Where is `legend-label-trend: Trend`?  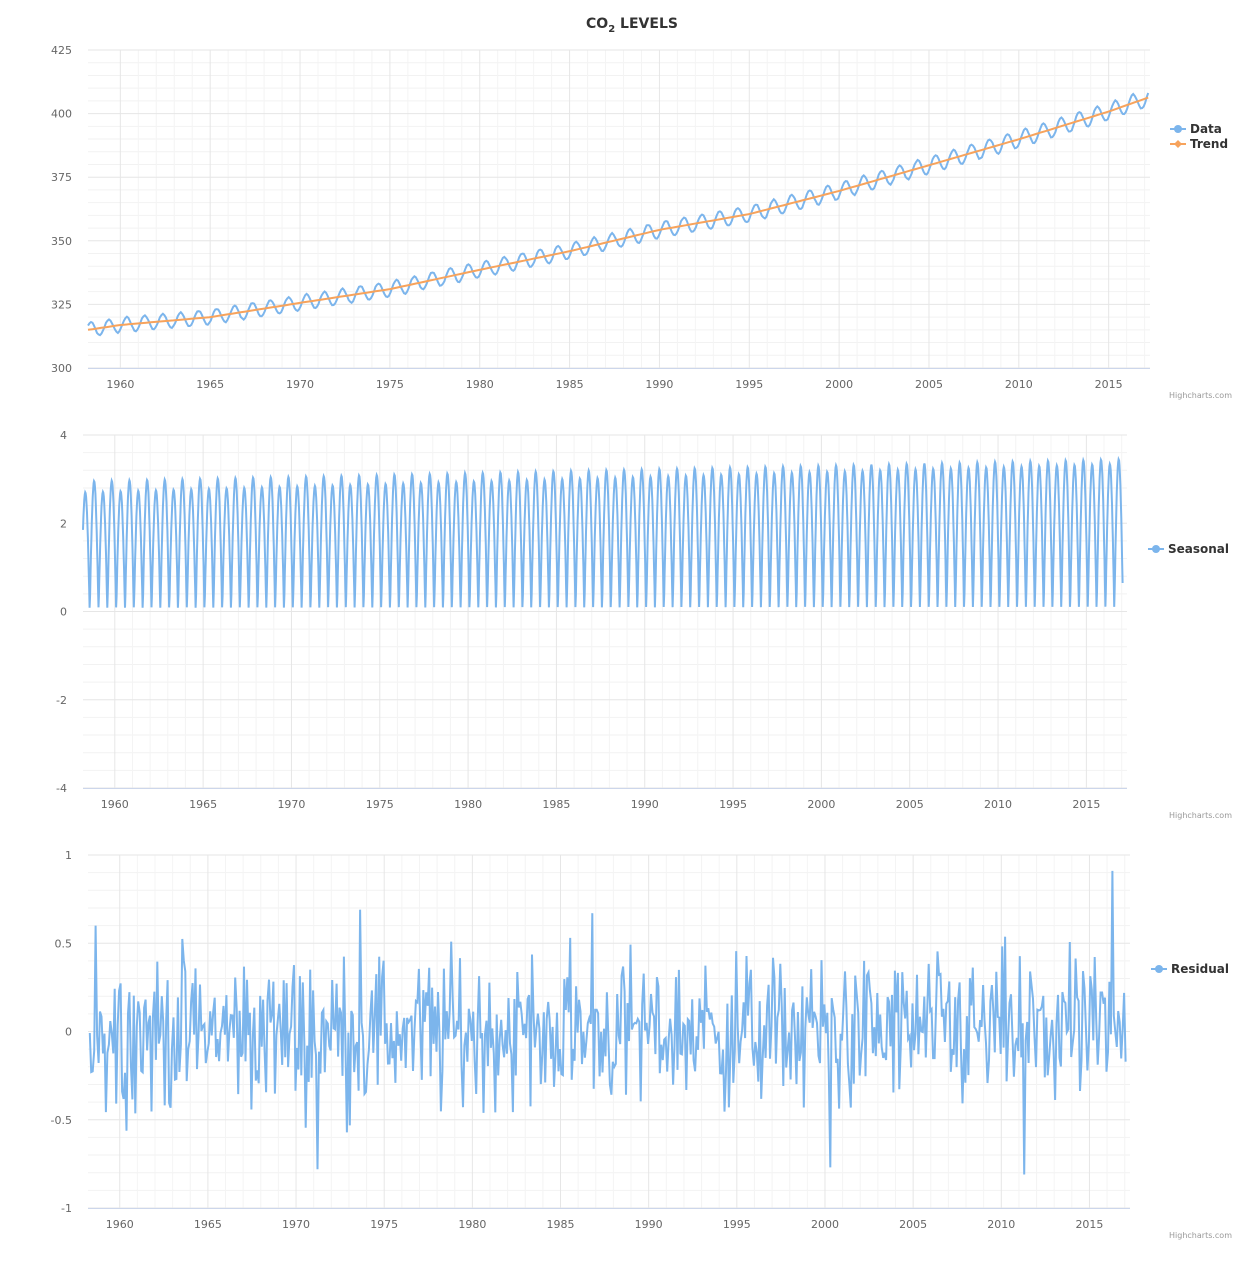
legend-label-trend: Trend is located at coordinates (1209, 144).